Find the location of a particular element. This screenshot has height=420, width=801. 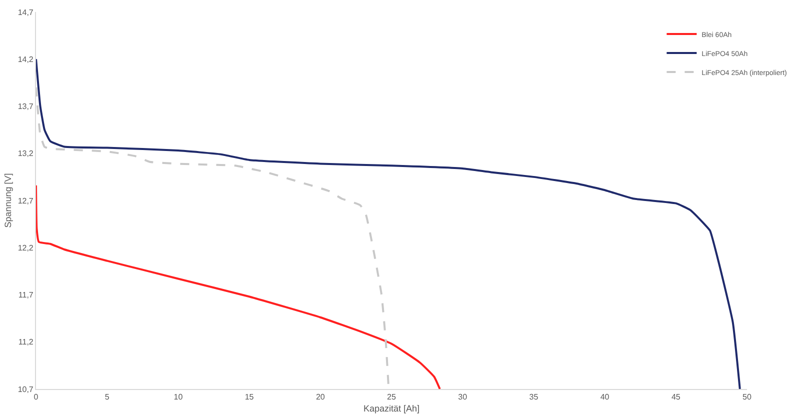

x-tick-label: 0 is located at coordinates (36, 397).